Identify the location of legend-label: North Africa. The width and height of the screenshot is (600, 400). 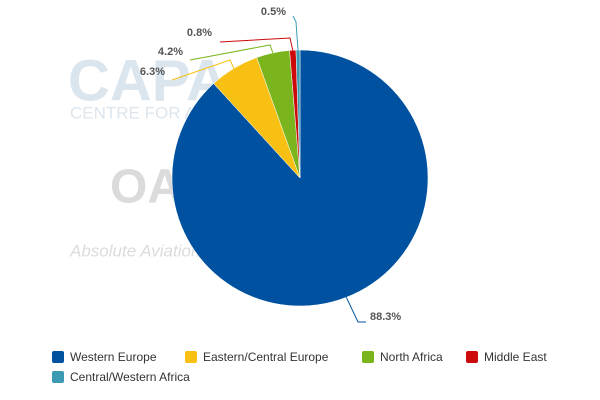
(411, 357).